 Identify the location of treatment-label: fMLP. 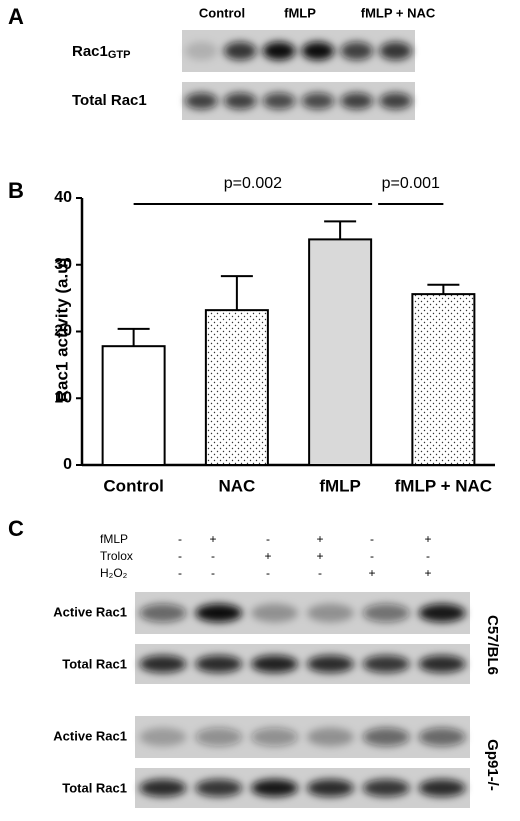
(114, 539).